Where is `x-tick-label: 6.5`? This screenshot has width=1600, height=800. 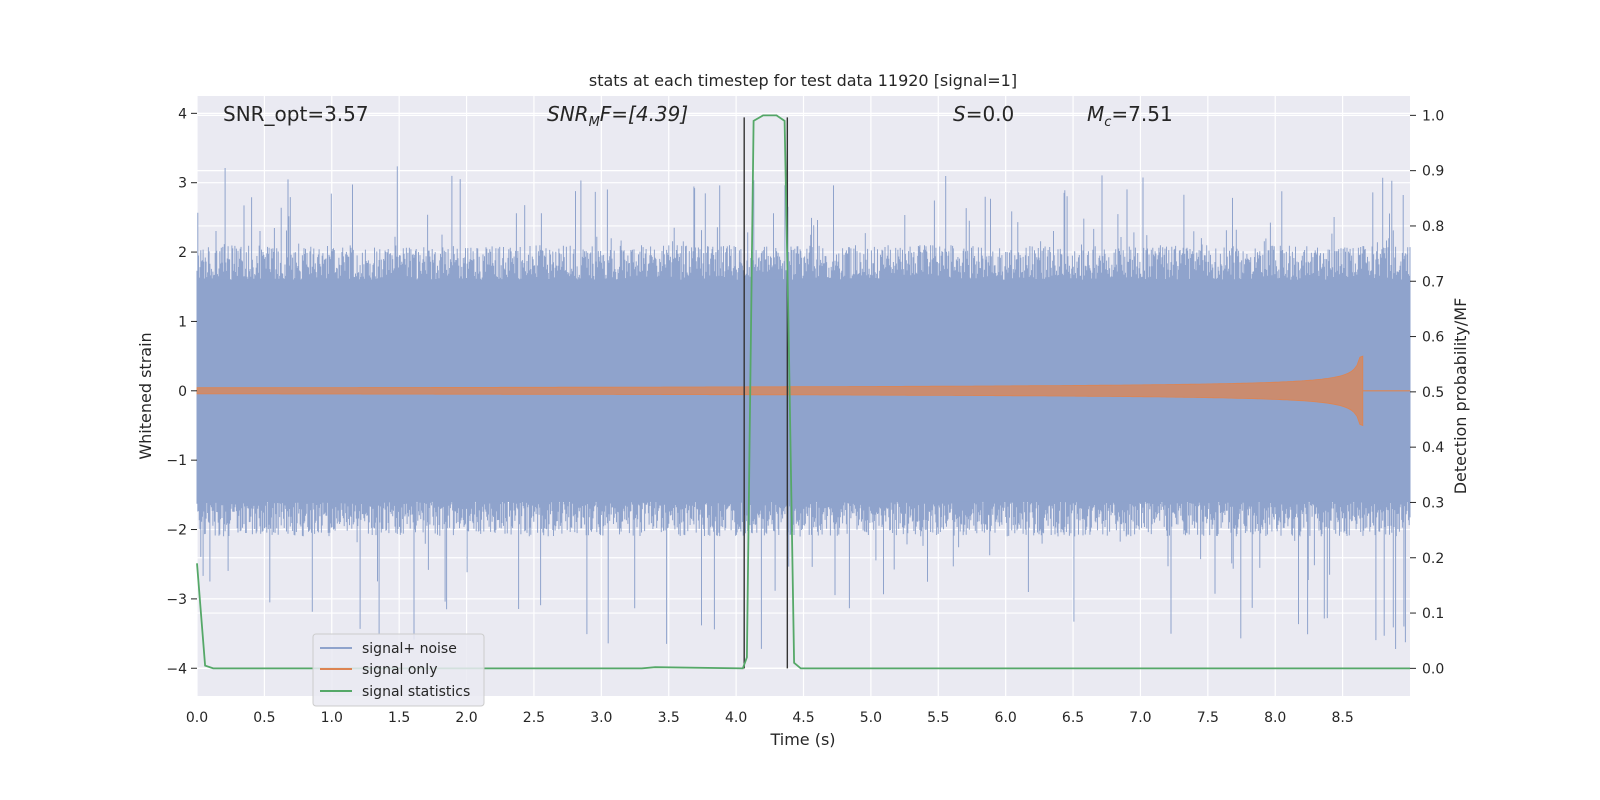 x-tick-label: 6.5 is located at coordinates (1073, 718).